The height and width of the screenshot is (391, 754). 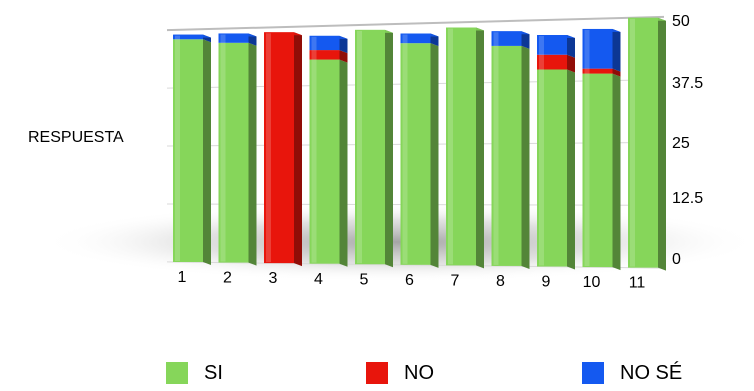 What do you see at coordinates (506, 155) in the screenshot?
I see `bar-segment-8-si` at bounding box center [506, 155].